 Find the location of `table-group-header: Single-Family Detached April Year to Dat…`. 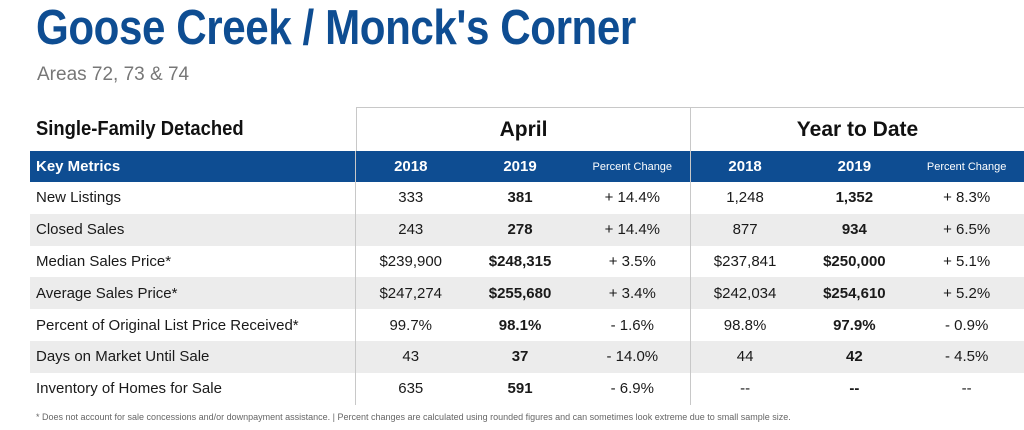

table-group-header: Single-Family Detached April Year to Dat… is located at coordinates (527, 129).